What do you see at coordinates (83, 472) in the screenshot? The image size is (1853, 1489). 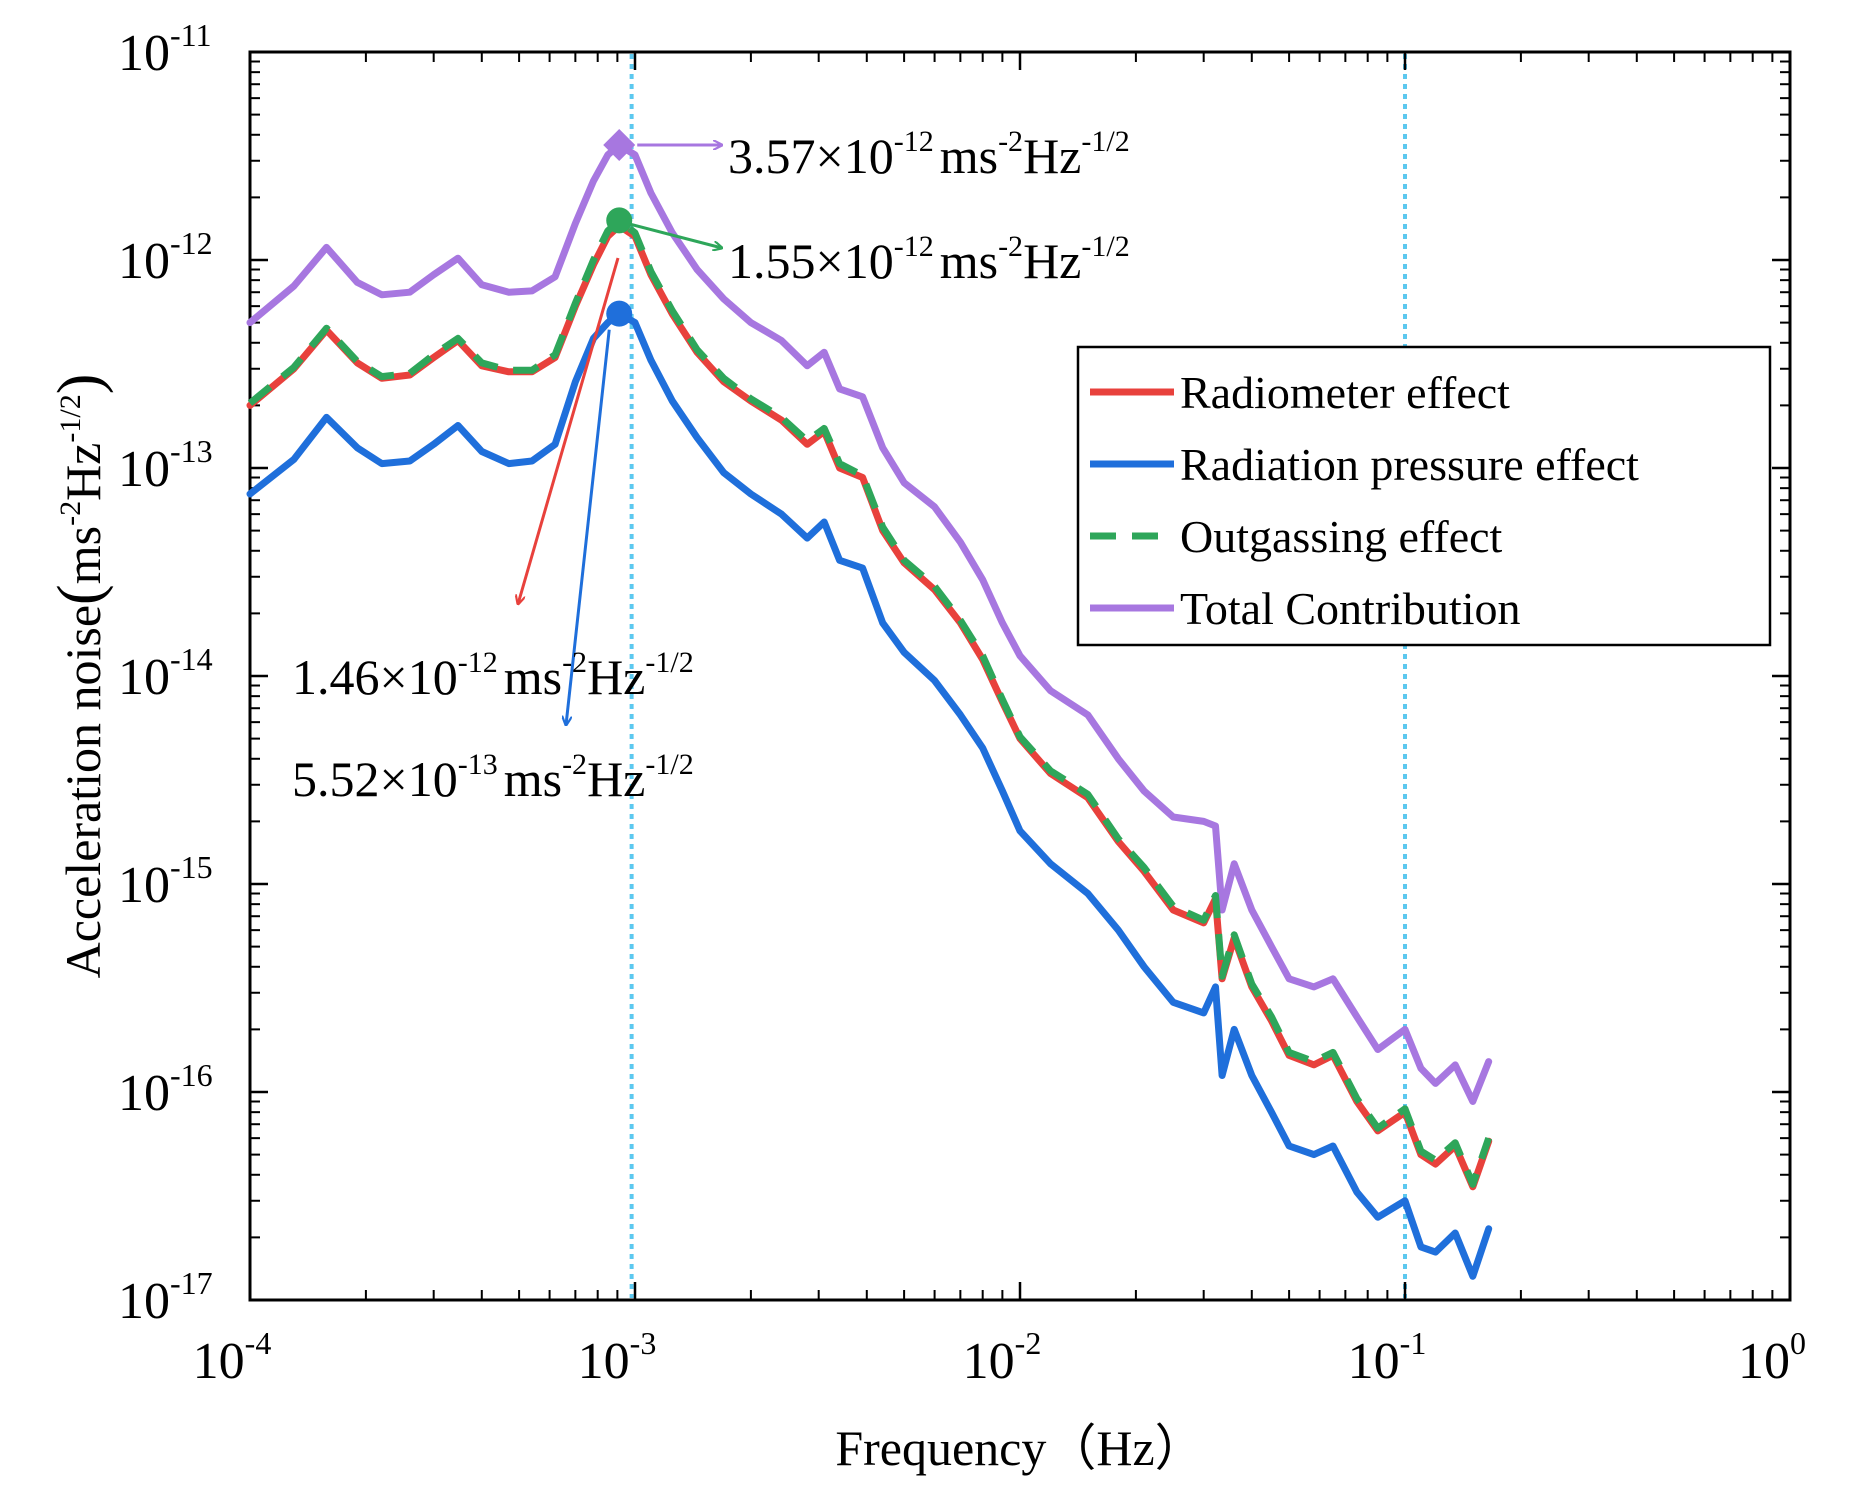 I see `y-axis-title-unit-hz: Hz` at bounding box center [83, 472].